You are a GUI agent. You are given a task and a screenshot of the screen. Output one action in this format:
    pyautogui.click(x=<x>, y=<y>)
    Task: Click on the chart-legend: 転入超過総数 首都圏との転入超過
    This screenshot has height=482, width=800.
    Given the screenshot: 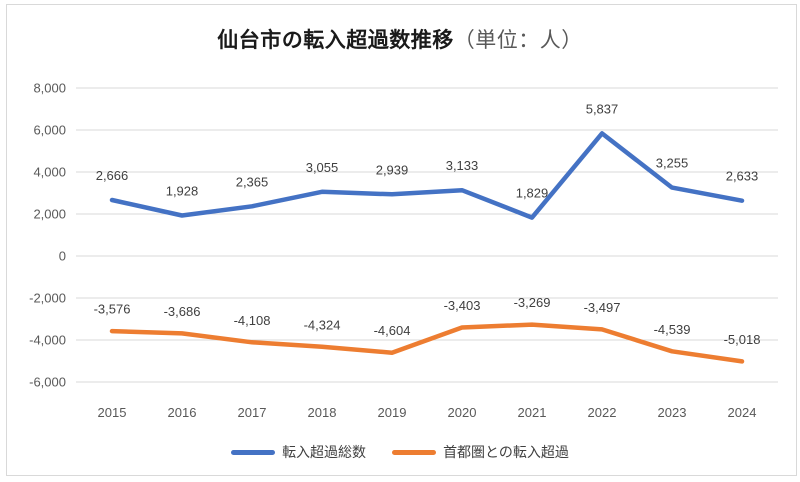 What is the action you would take?
    pyautogui.click(x=400, y=452)
    